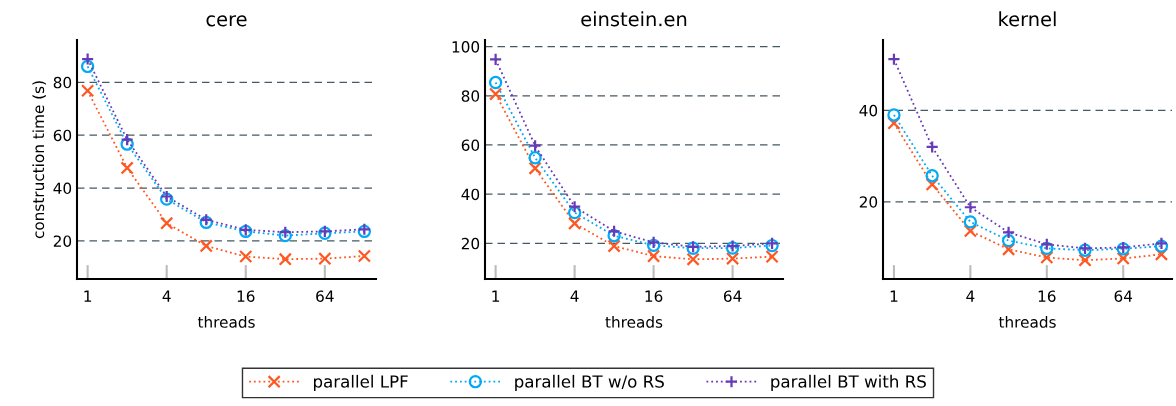 The height and width of the screenshot is (406, 1176). I want to click on legend-label: parallel BT w/o RS, so click(589, 382).